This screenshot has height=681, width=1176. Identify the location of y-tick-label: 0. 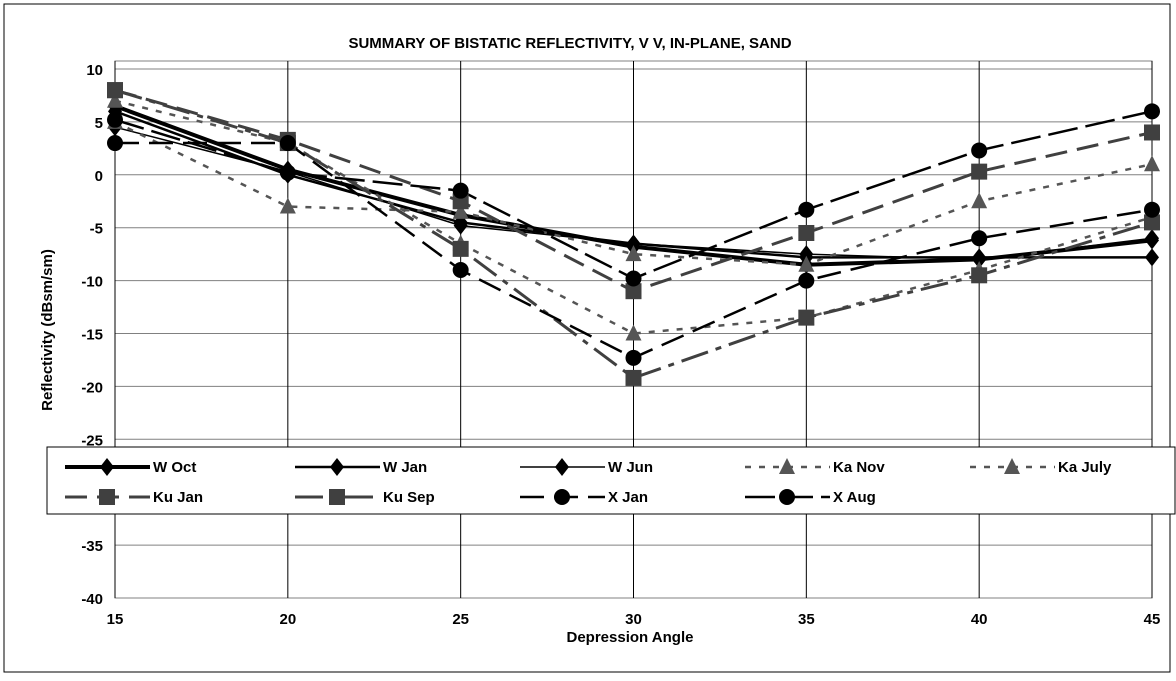
(99, 176).